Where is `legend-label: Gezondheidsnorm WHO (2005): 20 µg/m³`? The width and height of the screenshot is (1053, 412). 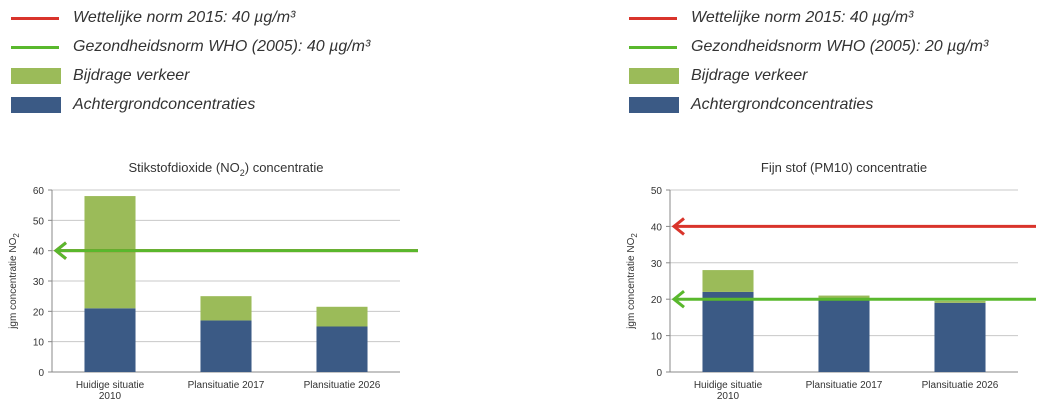
legend-label: Gezondheidsnorm WHO (2005): 20 µg/m³ is located at coordinates (840, 46).